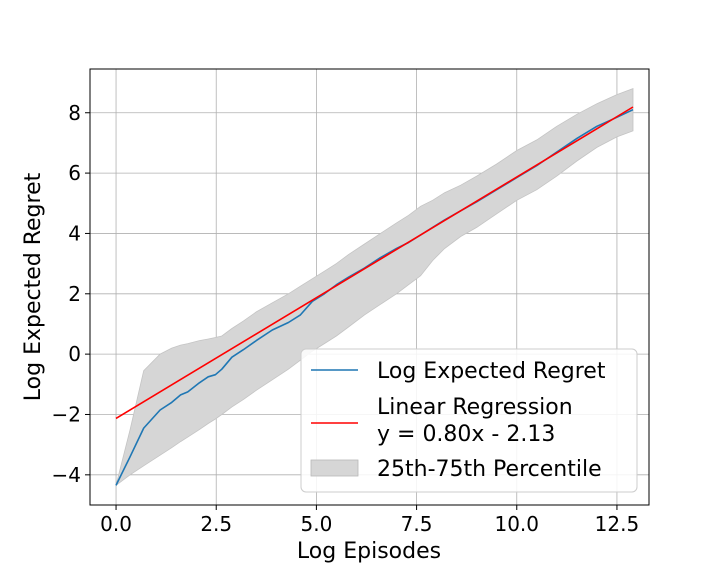 The width and height of the screenshot is (720, 576). I want to click on y-axis-label: Log Expected Regret, so click(33, 286).